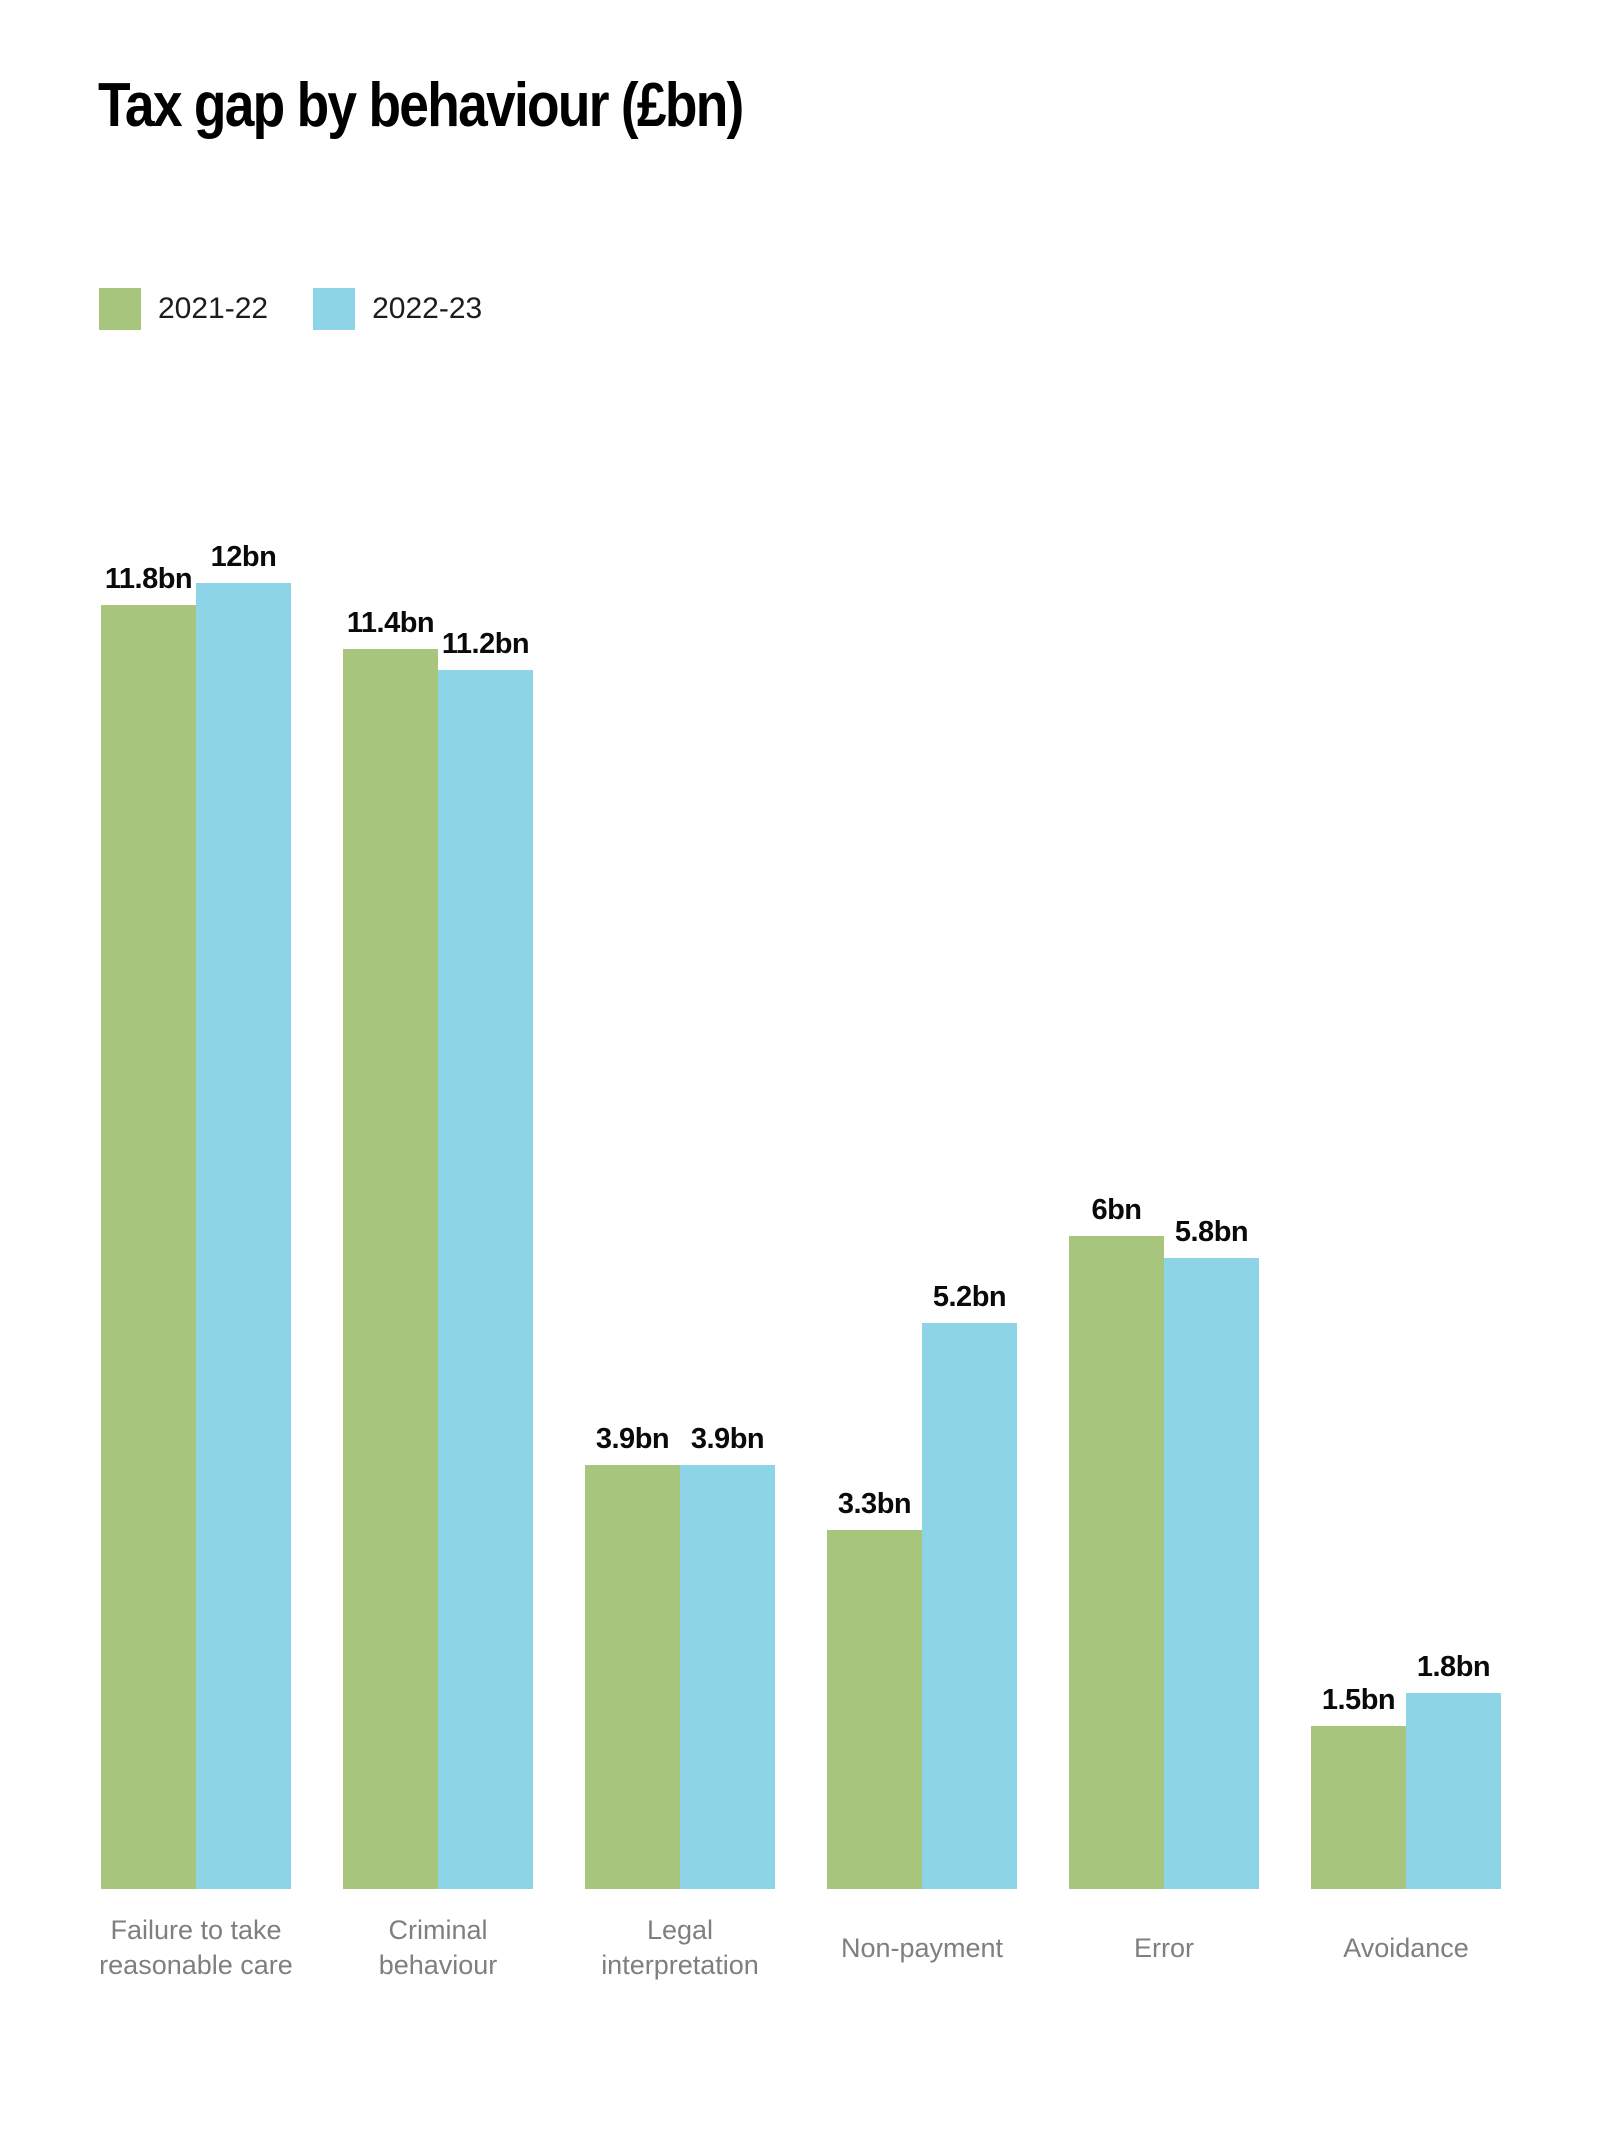 This screenshot has height=2133, width=1600. What do you see at coordinates (632, 1677) in the screenshot?
I see `bar-2021-22-legal-interpretation` at bounding box center [632, 1677].